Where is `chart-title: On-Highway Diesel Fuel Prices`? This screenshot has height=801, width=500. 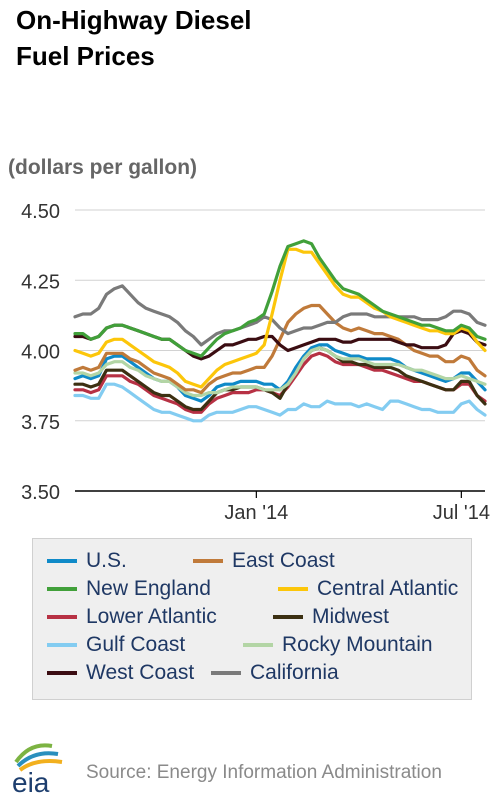 chart-title: On-Highway Diesel Fuel Prices is located at coordinates (134, 38).